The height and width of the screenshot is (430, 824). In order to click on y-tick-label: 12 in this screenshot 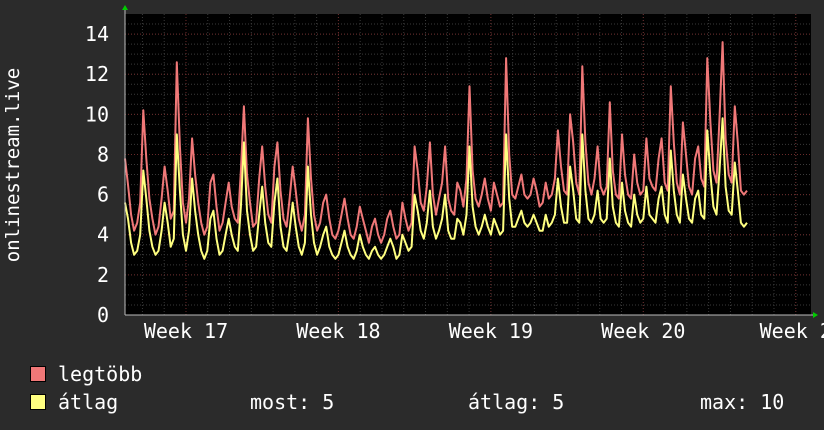, I will do `click(97, 74)`.